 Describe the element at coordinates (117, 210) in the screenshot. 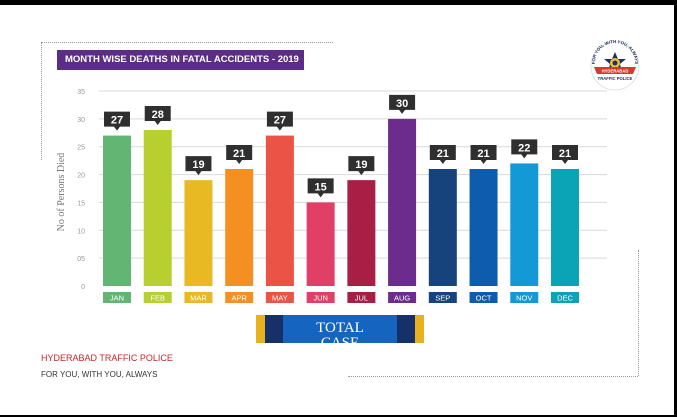

I see `bar-jan` at that location.